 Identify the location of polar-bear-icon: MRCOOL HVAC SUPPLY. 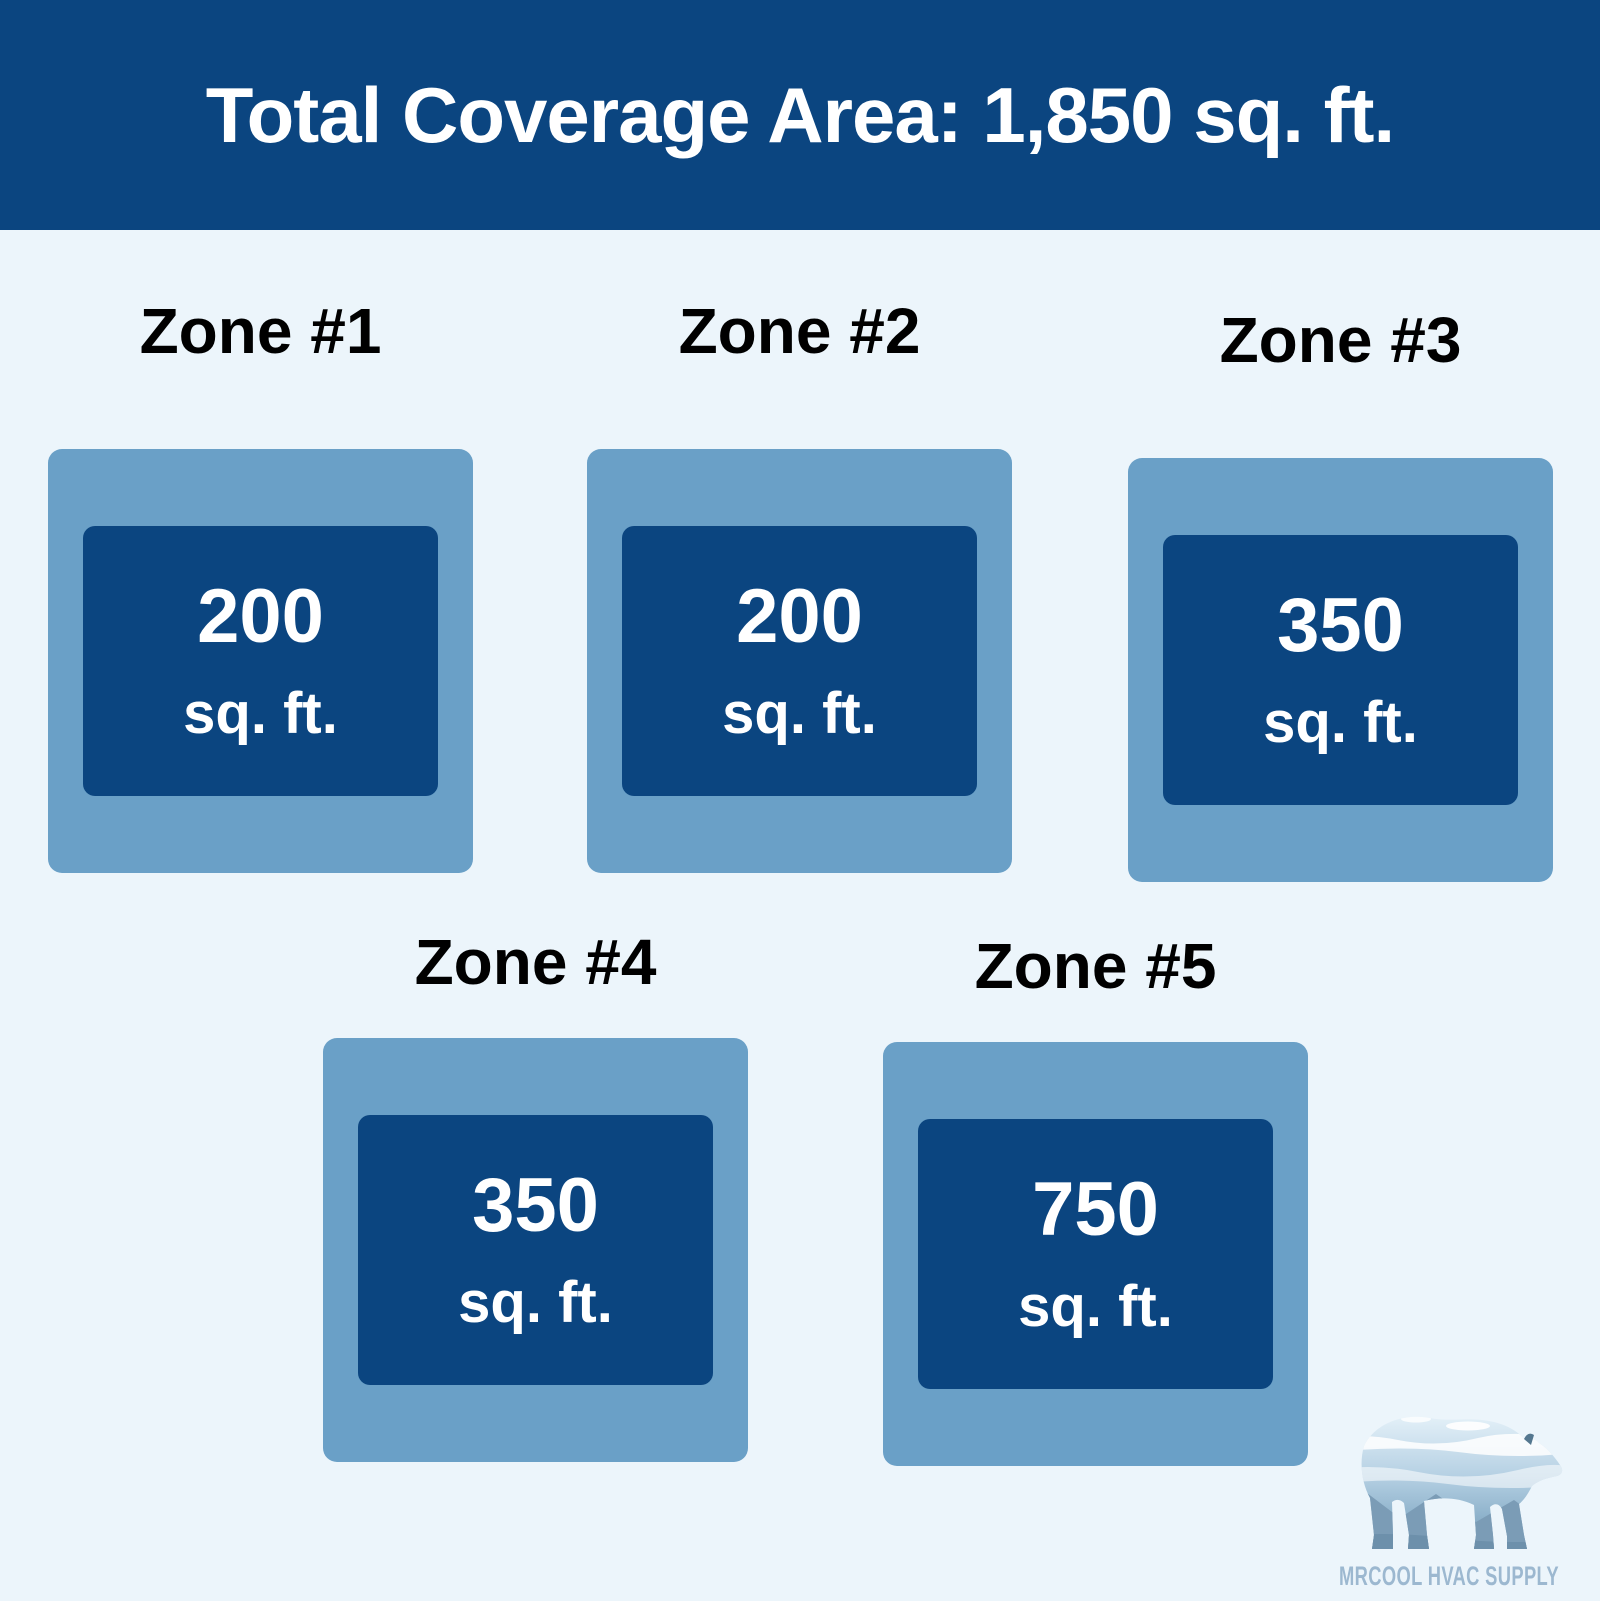
(1451, 1503).